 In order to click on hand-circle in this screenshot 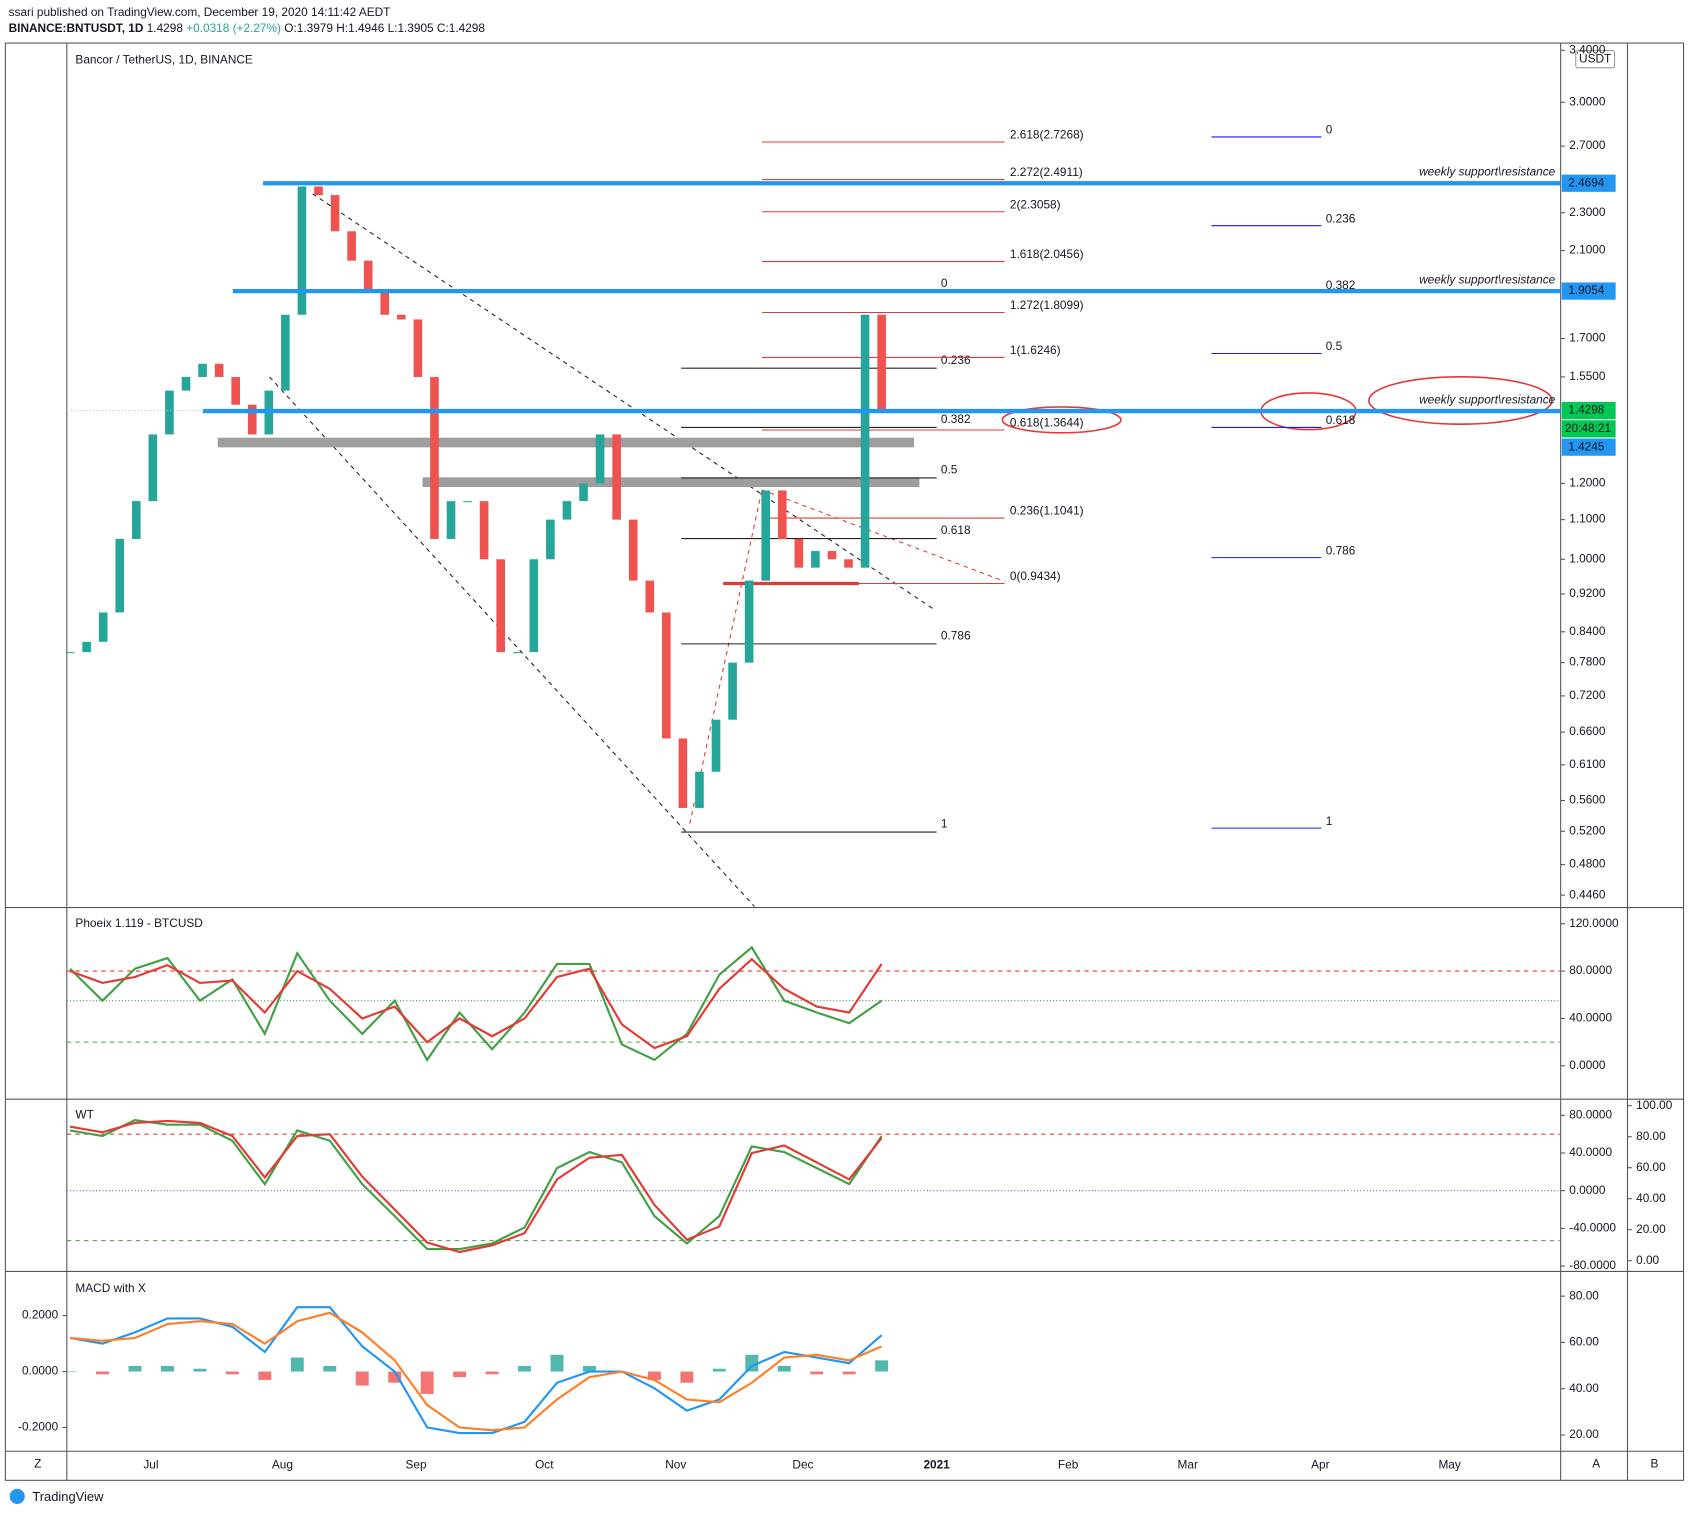, I will do `click(1460, 400)`.